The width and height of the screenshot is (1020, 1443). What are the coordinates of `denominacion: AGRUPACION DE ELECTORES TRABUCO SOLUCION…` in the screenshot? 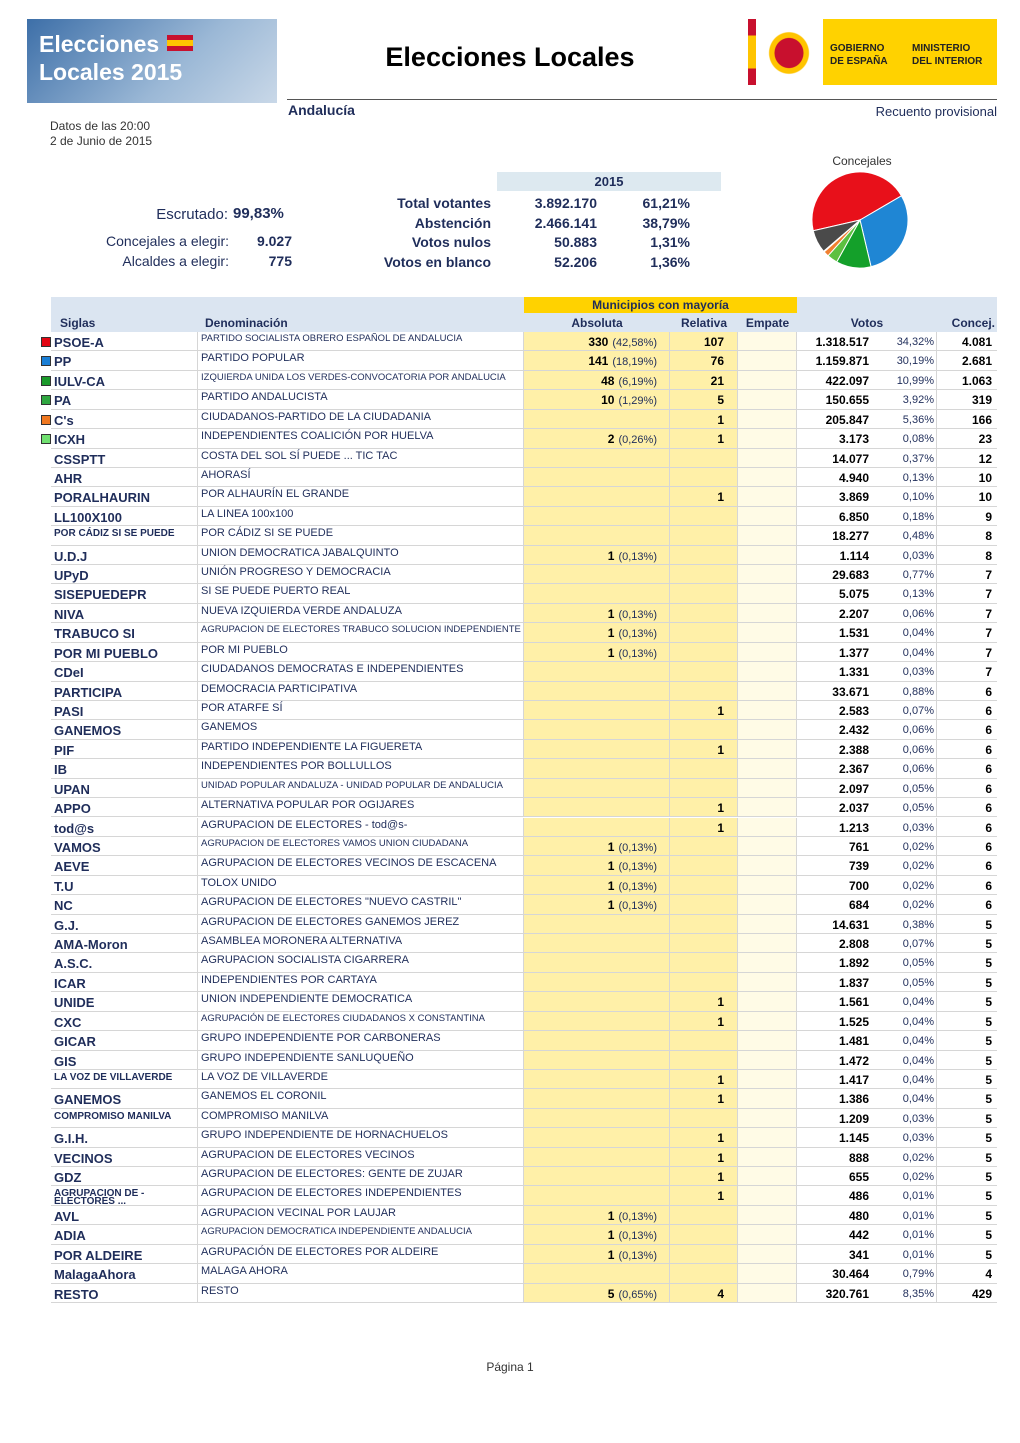 It's located at (361, 630).